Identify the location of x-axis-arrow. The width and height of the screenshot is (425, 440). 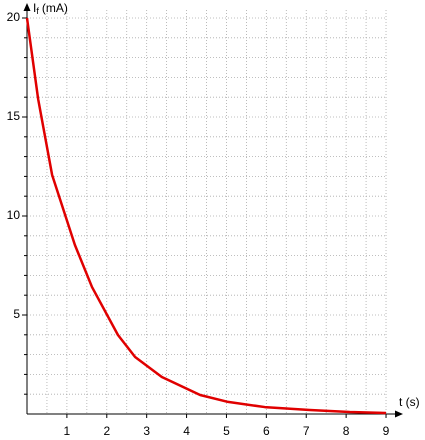
(399, 414).